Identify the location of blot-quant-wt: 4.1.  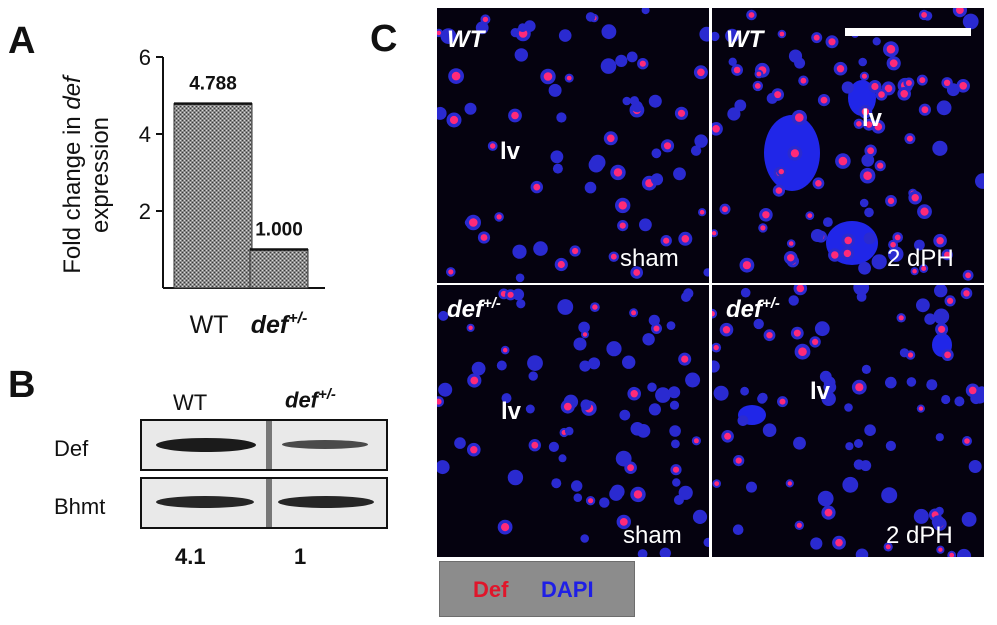
(190, 556).